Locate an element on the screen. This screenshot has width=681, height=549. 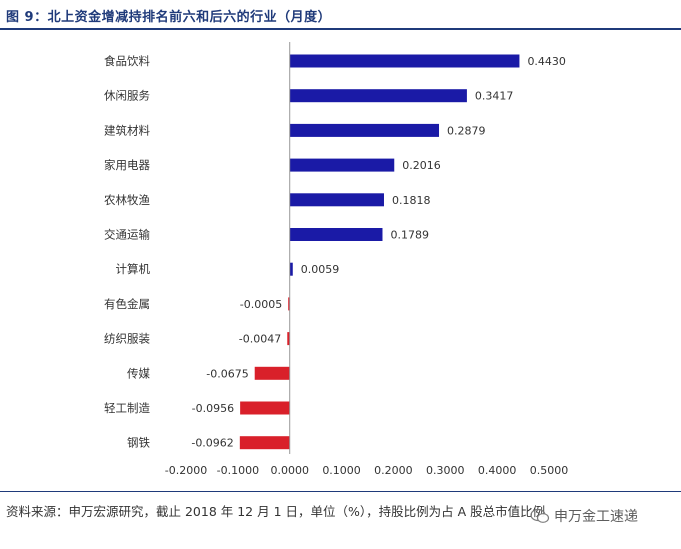
category-label: 纺织服装 is located at coordinates (127, 339).